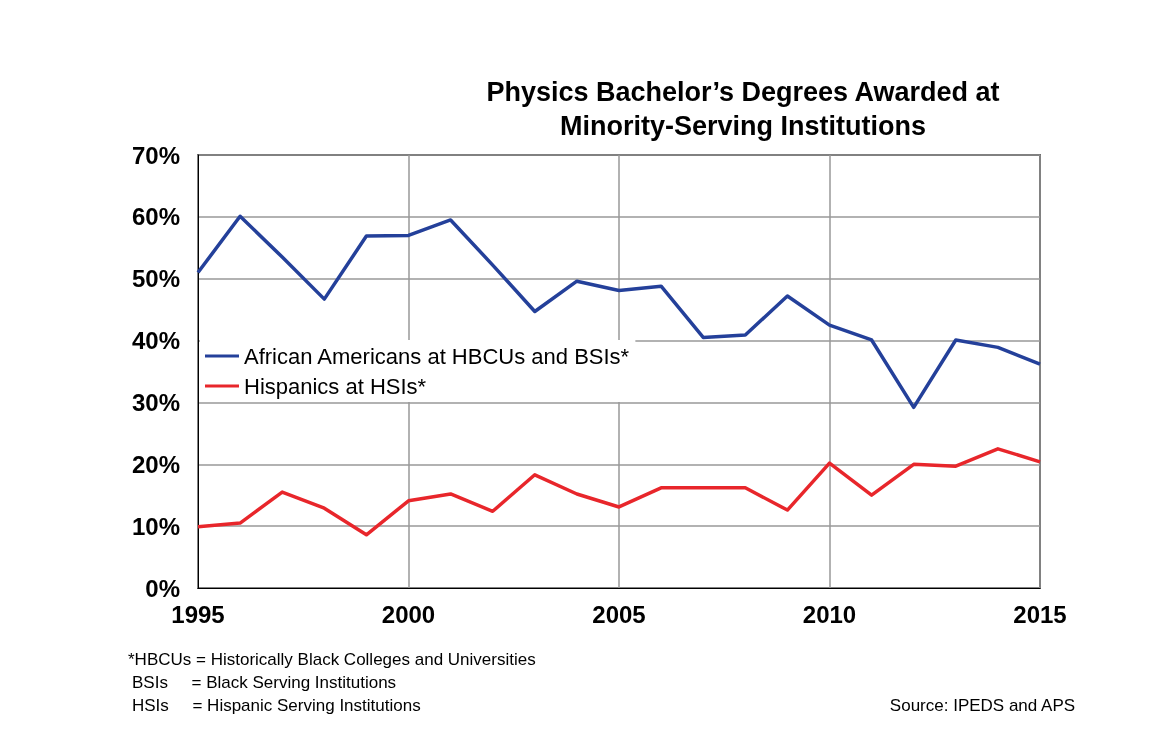 This screenshot has width=1158, height=740. I want to click on x-tick-label: 2005, so click(619, 614).